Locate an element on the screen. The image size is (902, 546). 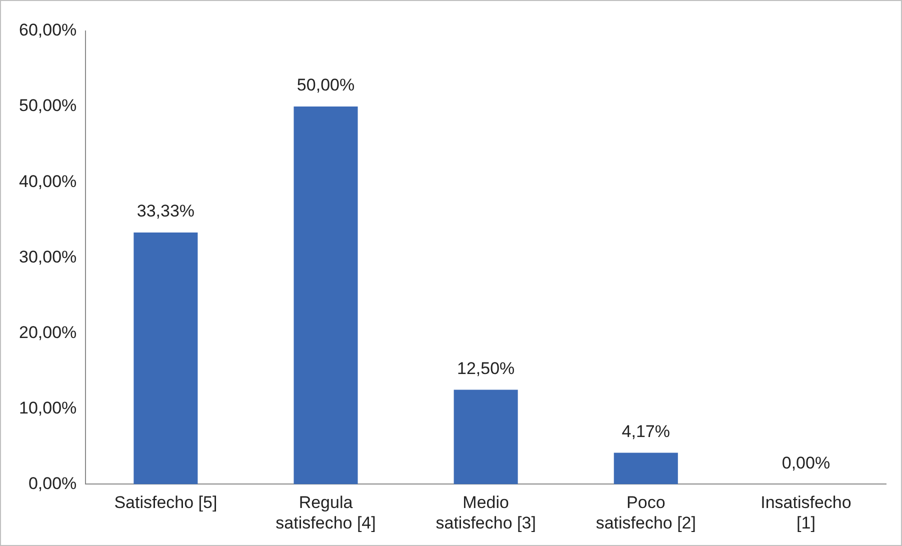
x-tick-label: Satisfecho [5] is located at coordinates (166, 502).